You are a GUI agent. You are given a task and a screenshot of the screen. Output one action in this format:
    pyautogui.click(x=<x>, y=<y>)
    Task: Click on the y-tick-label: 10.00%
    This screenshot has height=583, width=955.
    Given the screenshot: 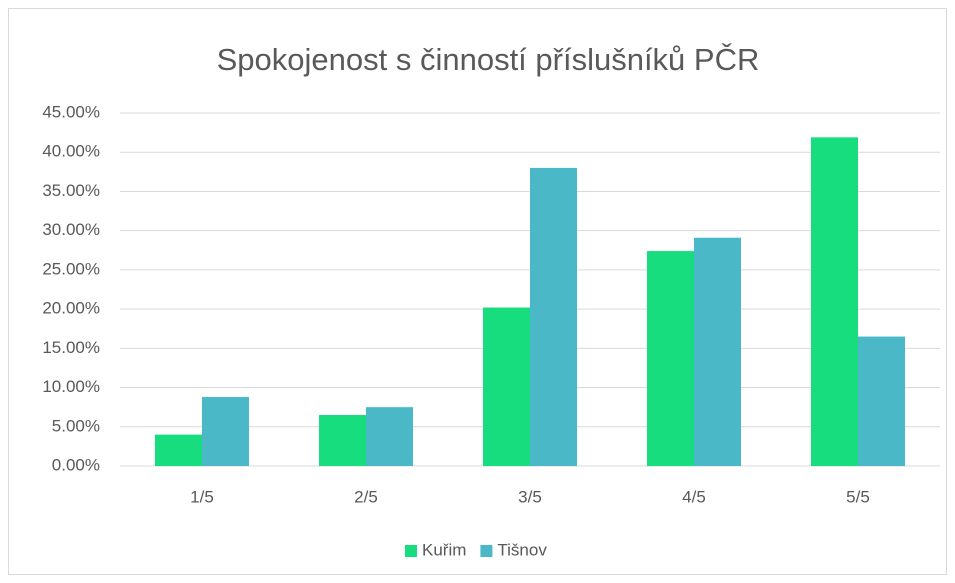 What is the action you would take?
    pyautogui.click(x=71, y=386)
    